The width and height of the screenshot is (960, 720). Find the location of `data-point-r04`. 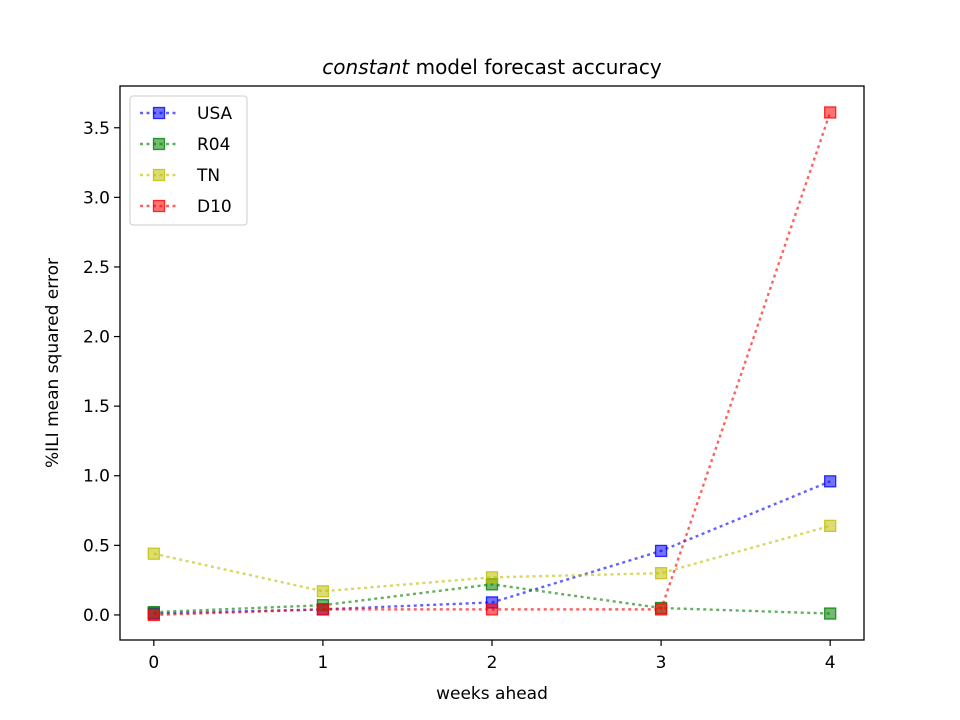

data-point-r04 is located at coordinates (830, 613).